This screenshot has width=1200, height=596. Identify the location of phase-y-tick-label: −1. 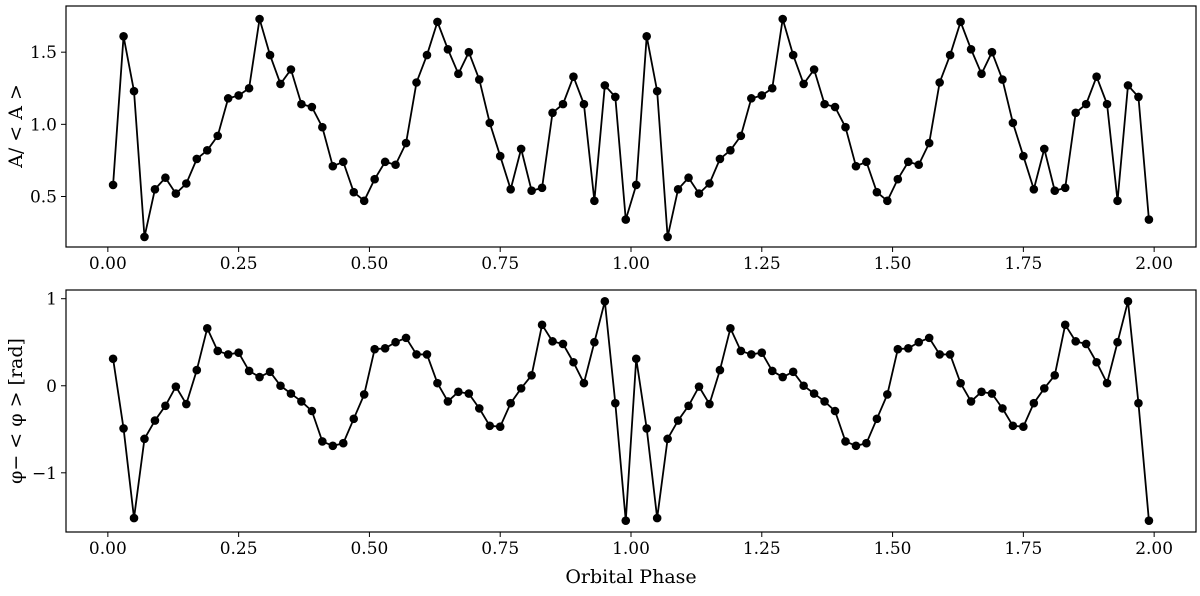
(44, 474).